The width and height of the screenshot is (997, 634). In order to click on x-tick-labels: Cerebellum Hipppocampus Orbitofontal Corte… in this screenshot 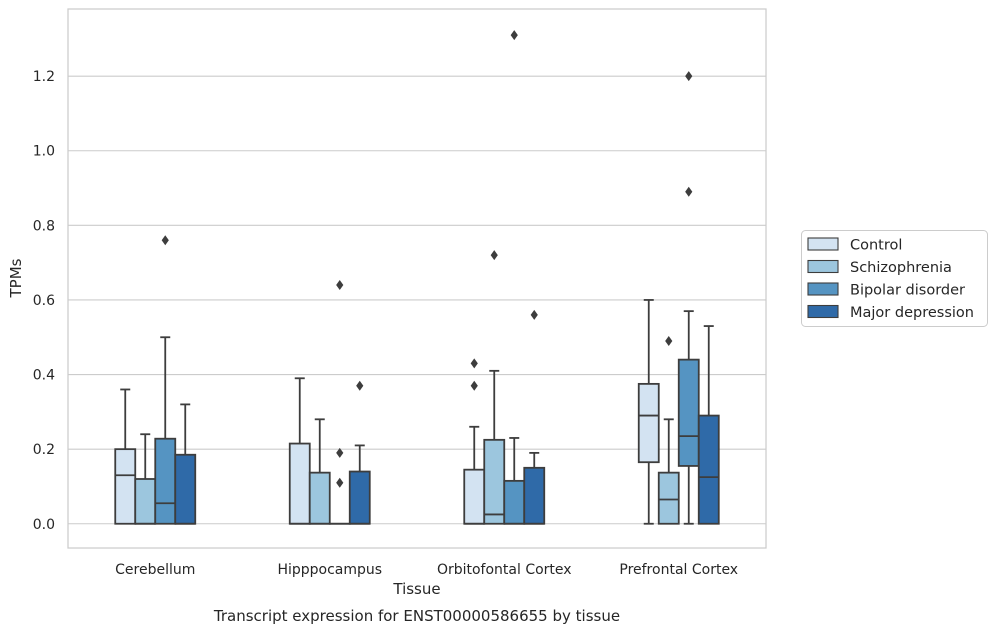, I will do `click(426, 570)`.